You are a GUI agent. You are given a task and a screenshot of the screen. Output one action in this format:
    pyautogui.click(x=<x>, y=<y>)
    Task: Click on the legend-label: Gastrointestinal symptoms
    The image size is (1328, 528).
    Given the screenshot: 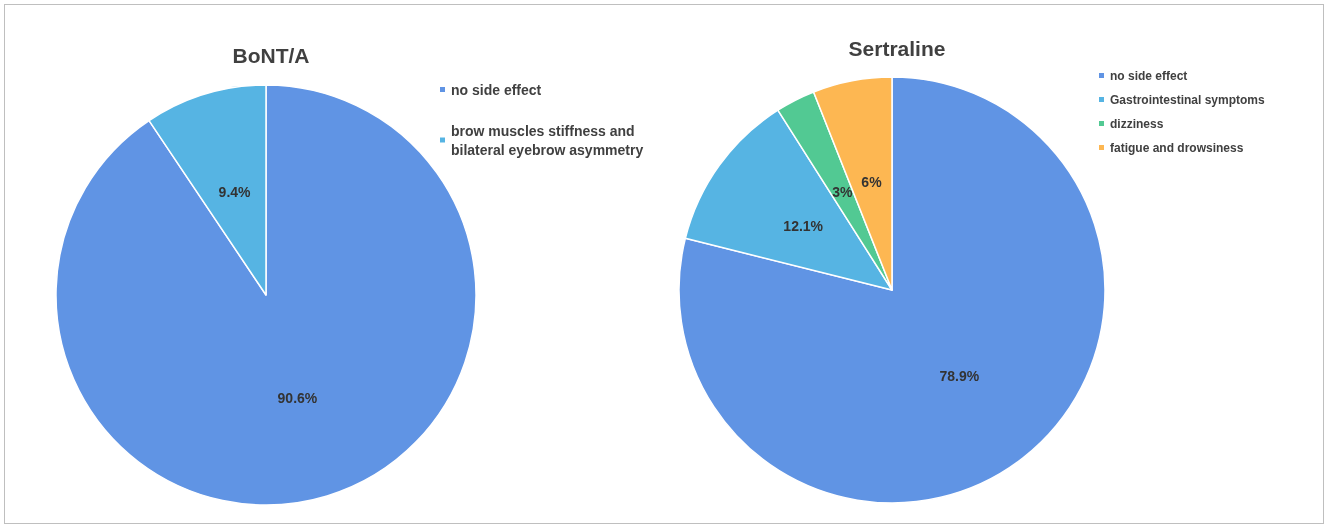 What is the action you would take?
    pyautogui.click(x=1188, y=99)
    